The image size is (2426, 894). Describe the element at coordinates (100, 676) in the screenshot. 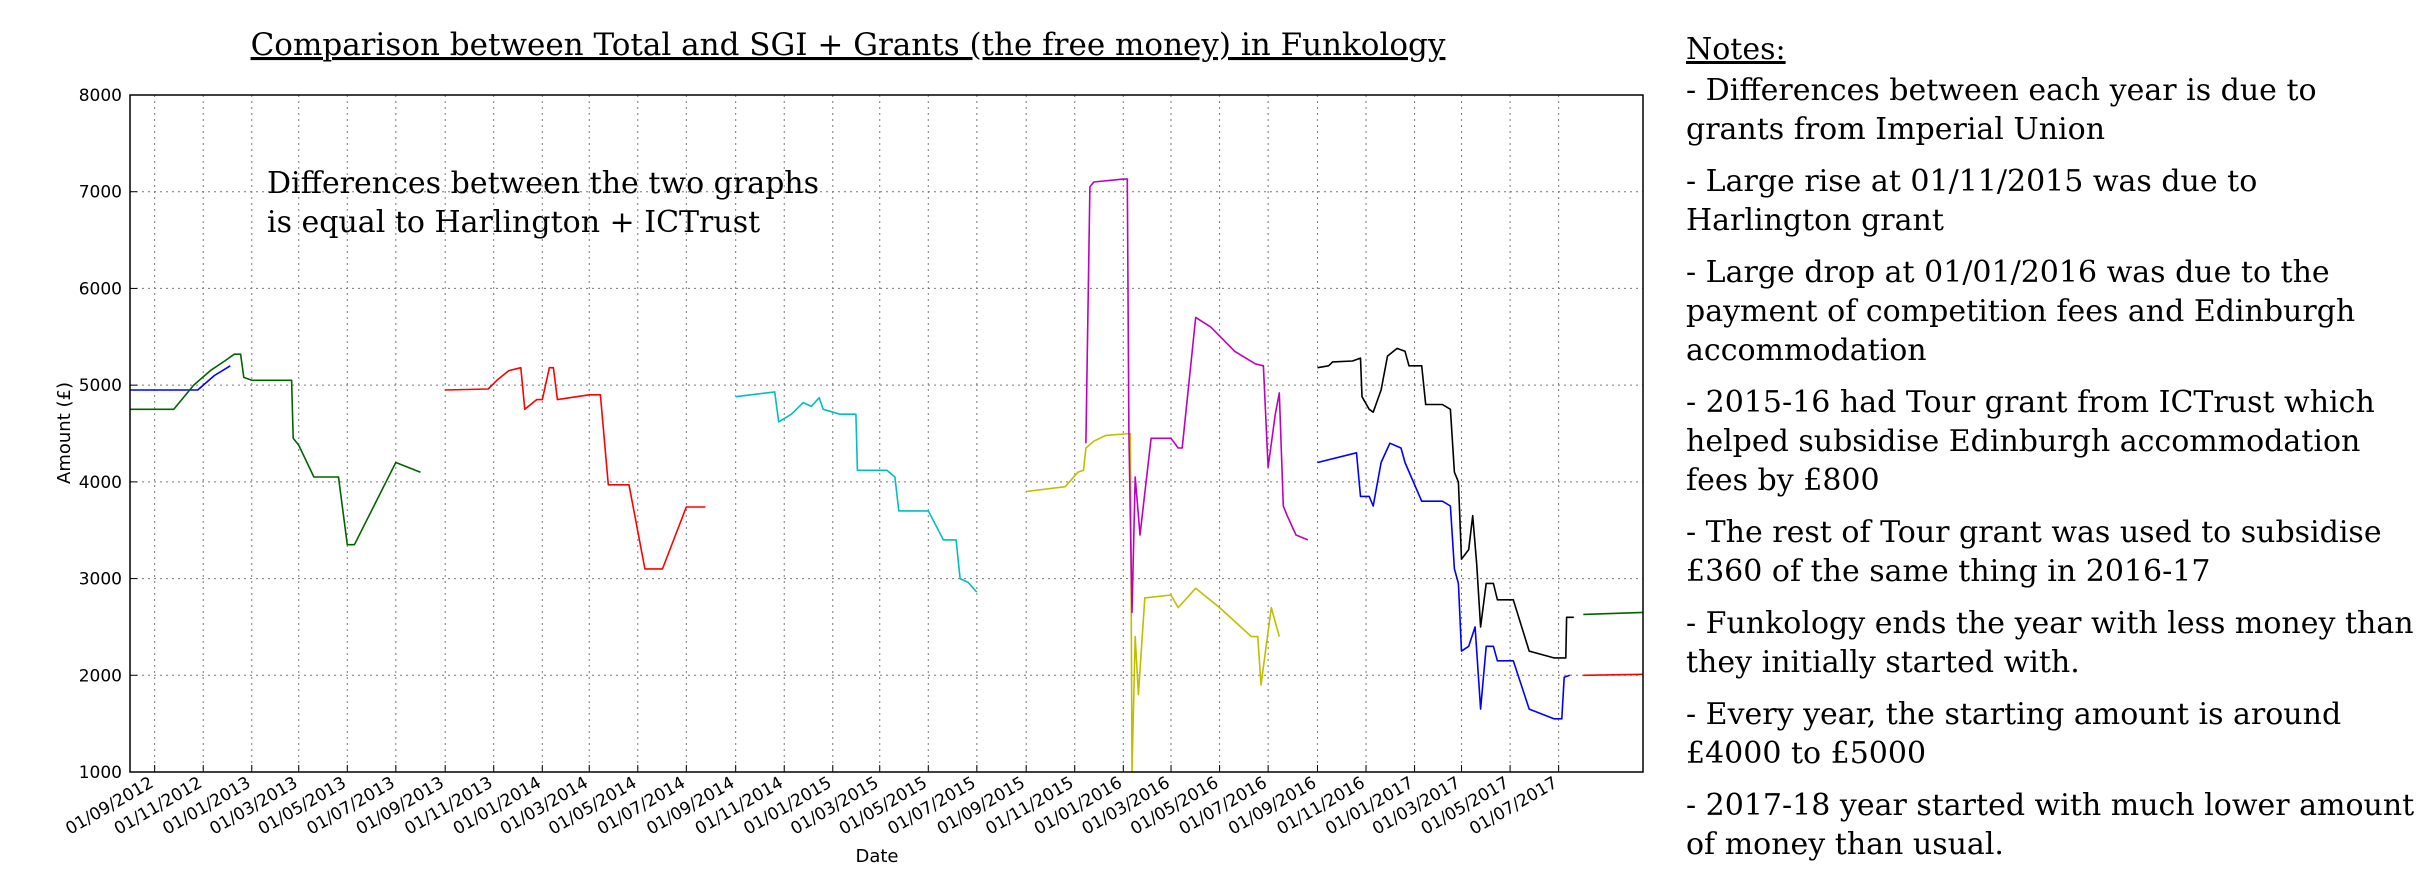

I see `y-tick-label: 2000` at that location.